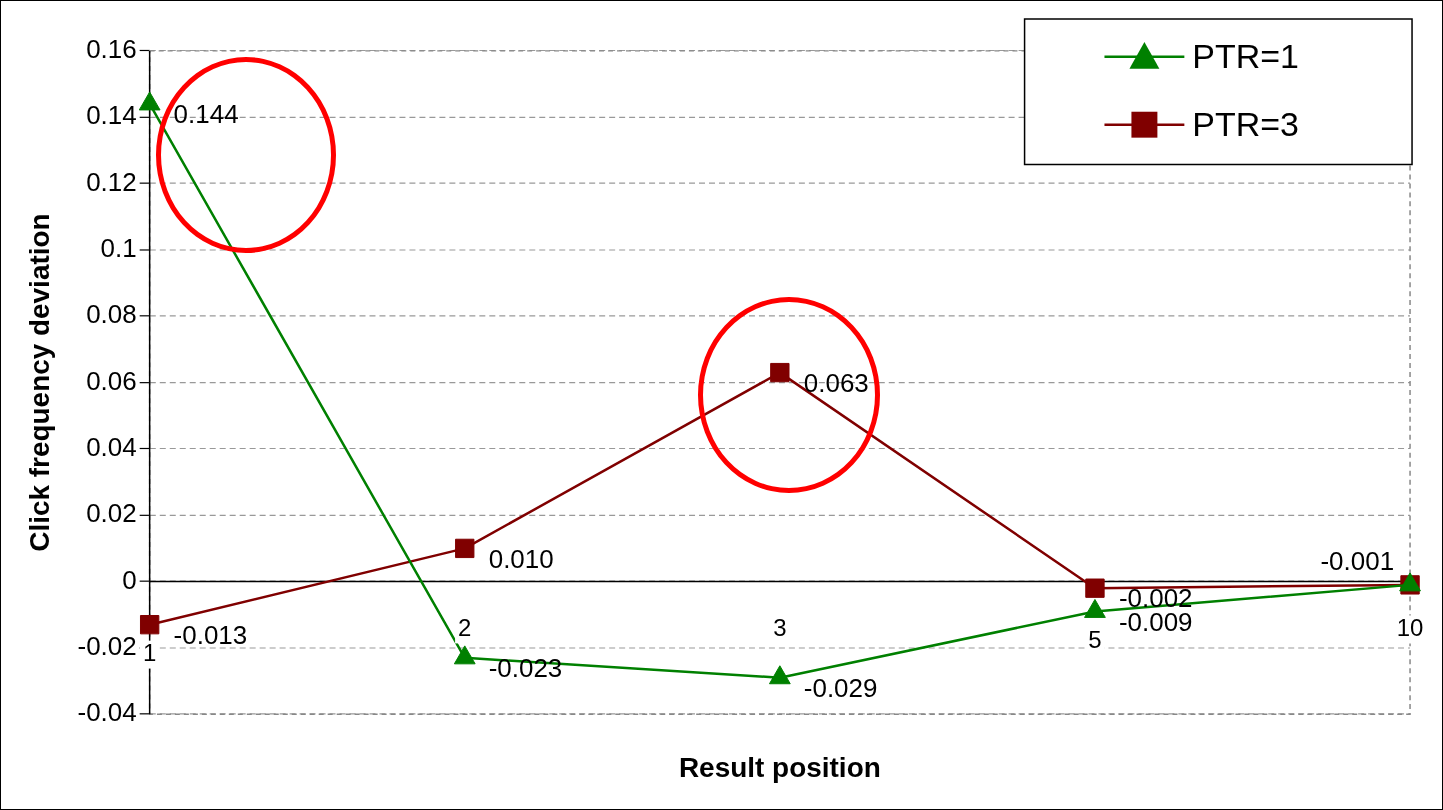  What do you see at coordinates (525, 667) in the screenshot?
I see `data-label: -0.023` at bounding box center [525, 667].